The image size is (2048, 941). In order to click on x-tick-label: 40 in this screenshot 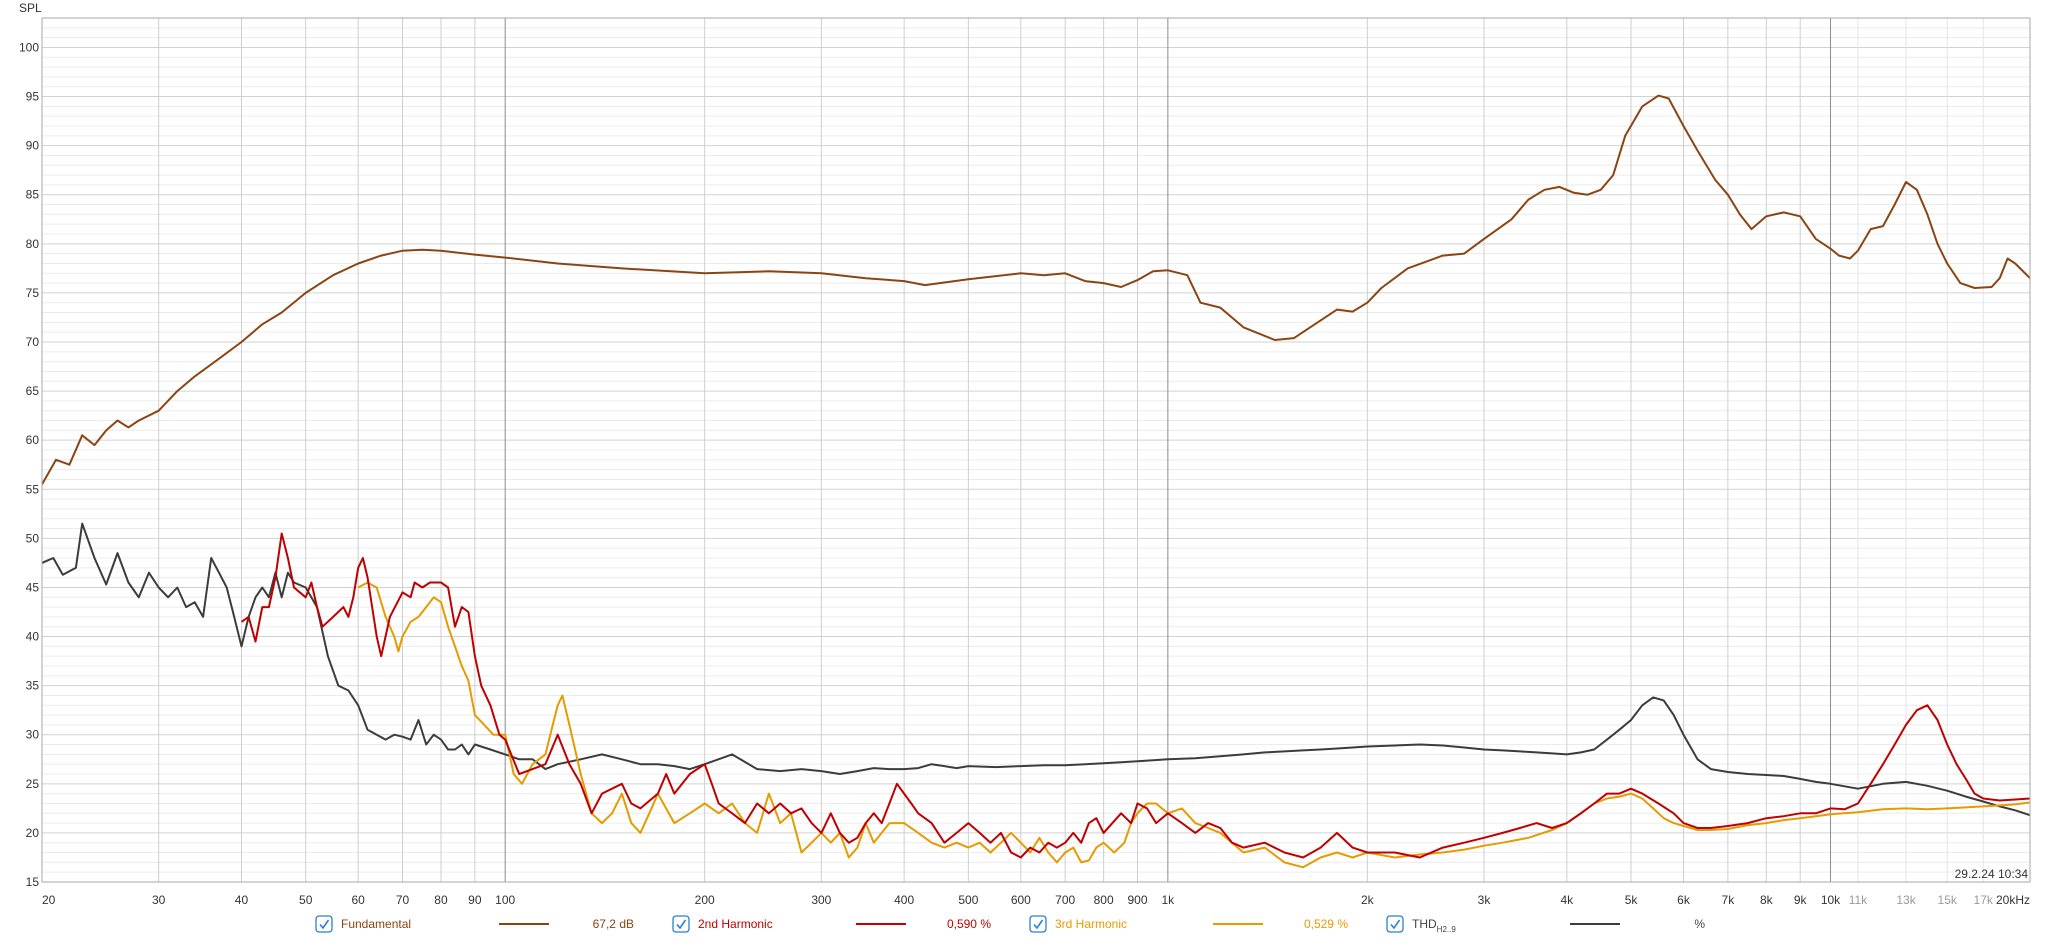, I will do `click(242, 900)`.